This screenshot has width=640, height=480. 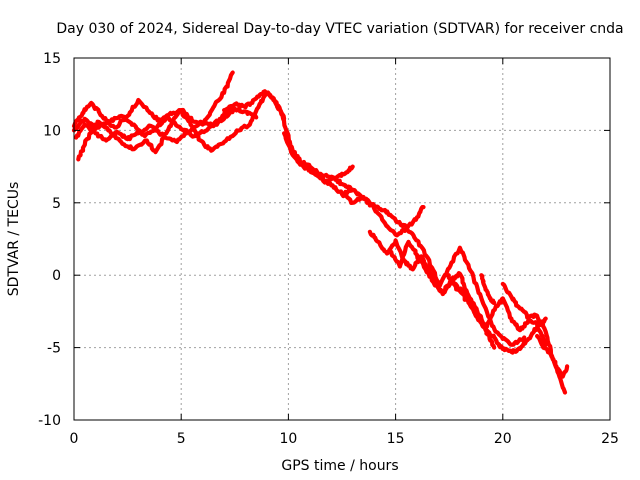 What do you see at coordinates (14, 239) in the screenshot?
I see `y-axis-title: SDTVAR / TECUs` at bounding box center [14, 239].